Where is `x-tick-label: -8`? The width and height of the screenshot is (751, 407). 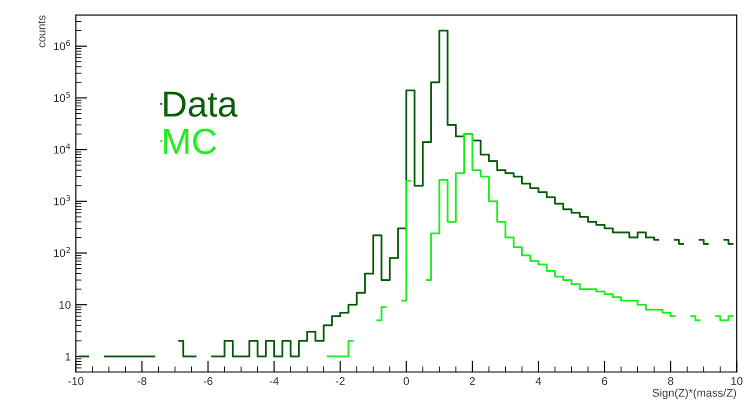
x-tick-label: -8 is located at coordinates (141, 381).